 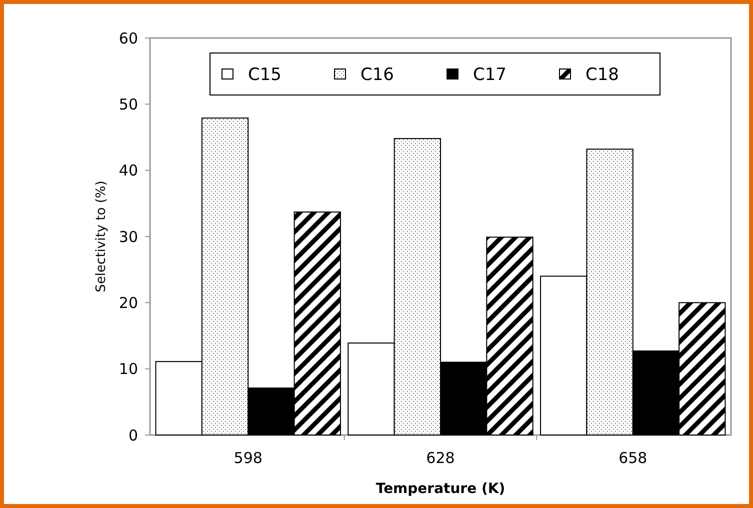 What do you see at coordinates (128, 303) in the screenshot?
I see `y-tick-label: 20` at bounding box center [128, 303].